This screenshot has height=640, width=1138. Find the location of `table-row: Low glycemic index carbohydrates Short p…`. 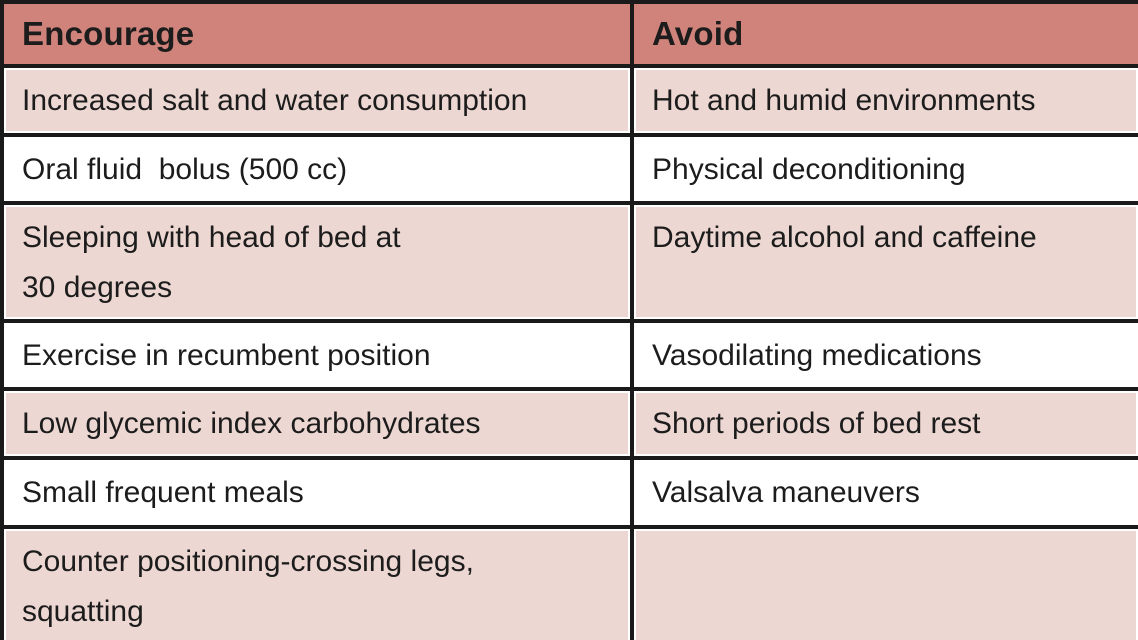

table-row: Low glycemic index carbohydrates Short p… is located at coordinates (569, 423).